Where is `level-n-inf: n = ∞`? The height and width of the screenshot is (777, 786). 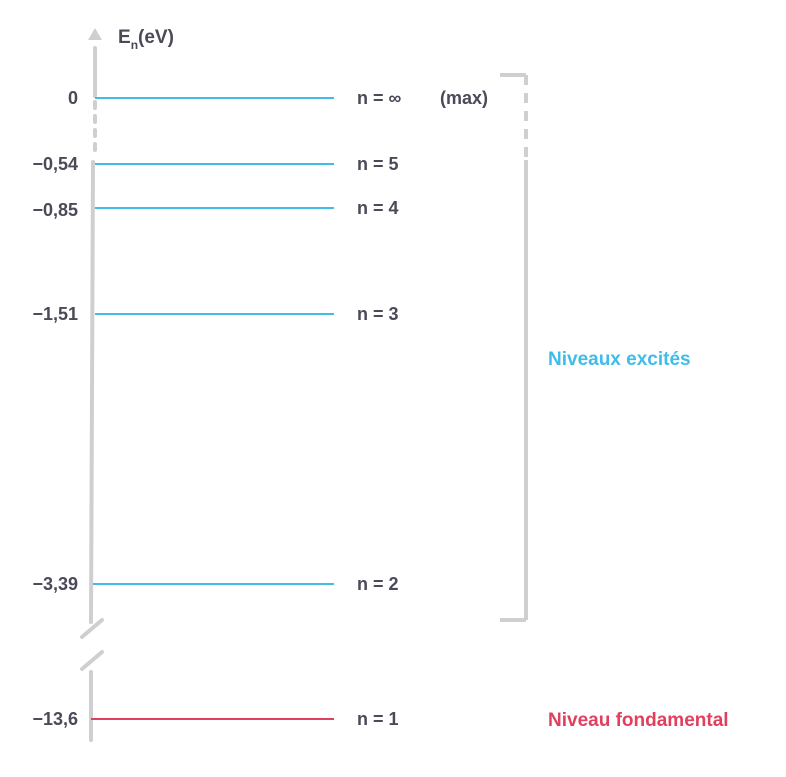 level-n-inf: n = ∞ is located at coordinates (379, 98).